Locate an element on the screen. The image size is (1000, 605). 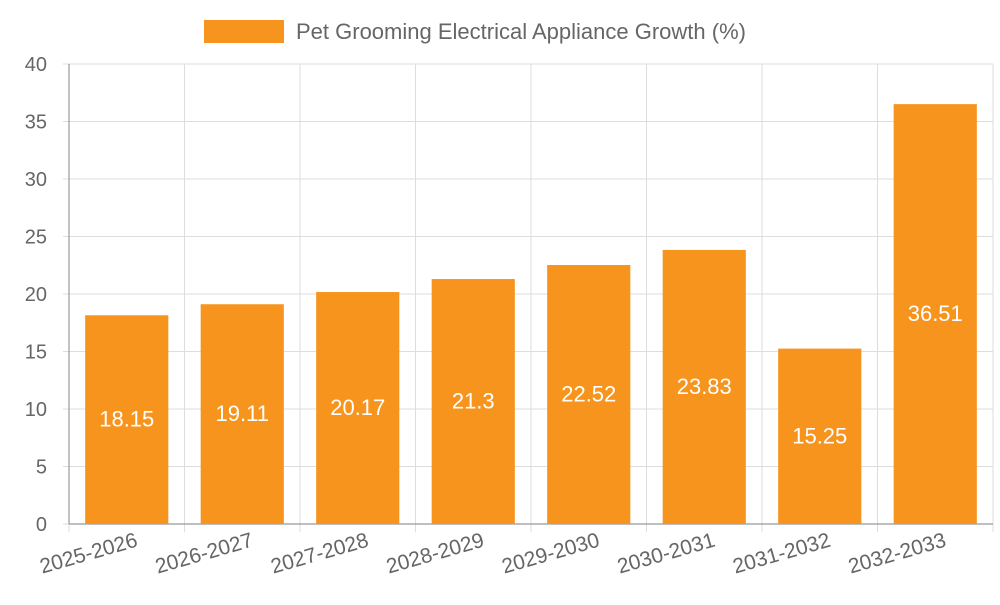
bar-value-label: 20.17 is located at coordinates (357, 407).